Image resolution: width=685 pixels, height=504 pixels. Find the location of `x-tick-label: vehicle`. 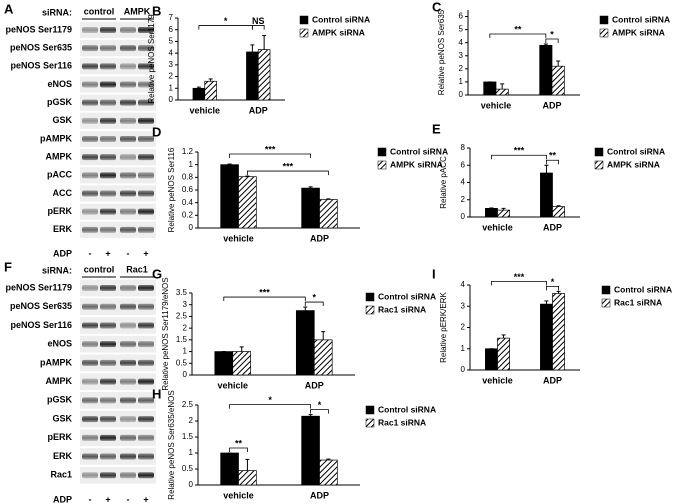

x-tick-label: vehicle is located at coordinates (496, 105).